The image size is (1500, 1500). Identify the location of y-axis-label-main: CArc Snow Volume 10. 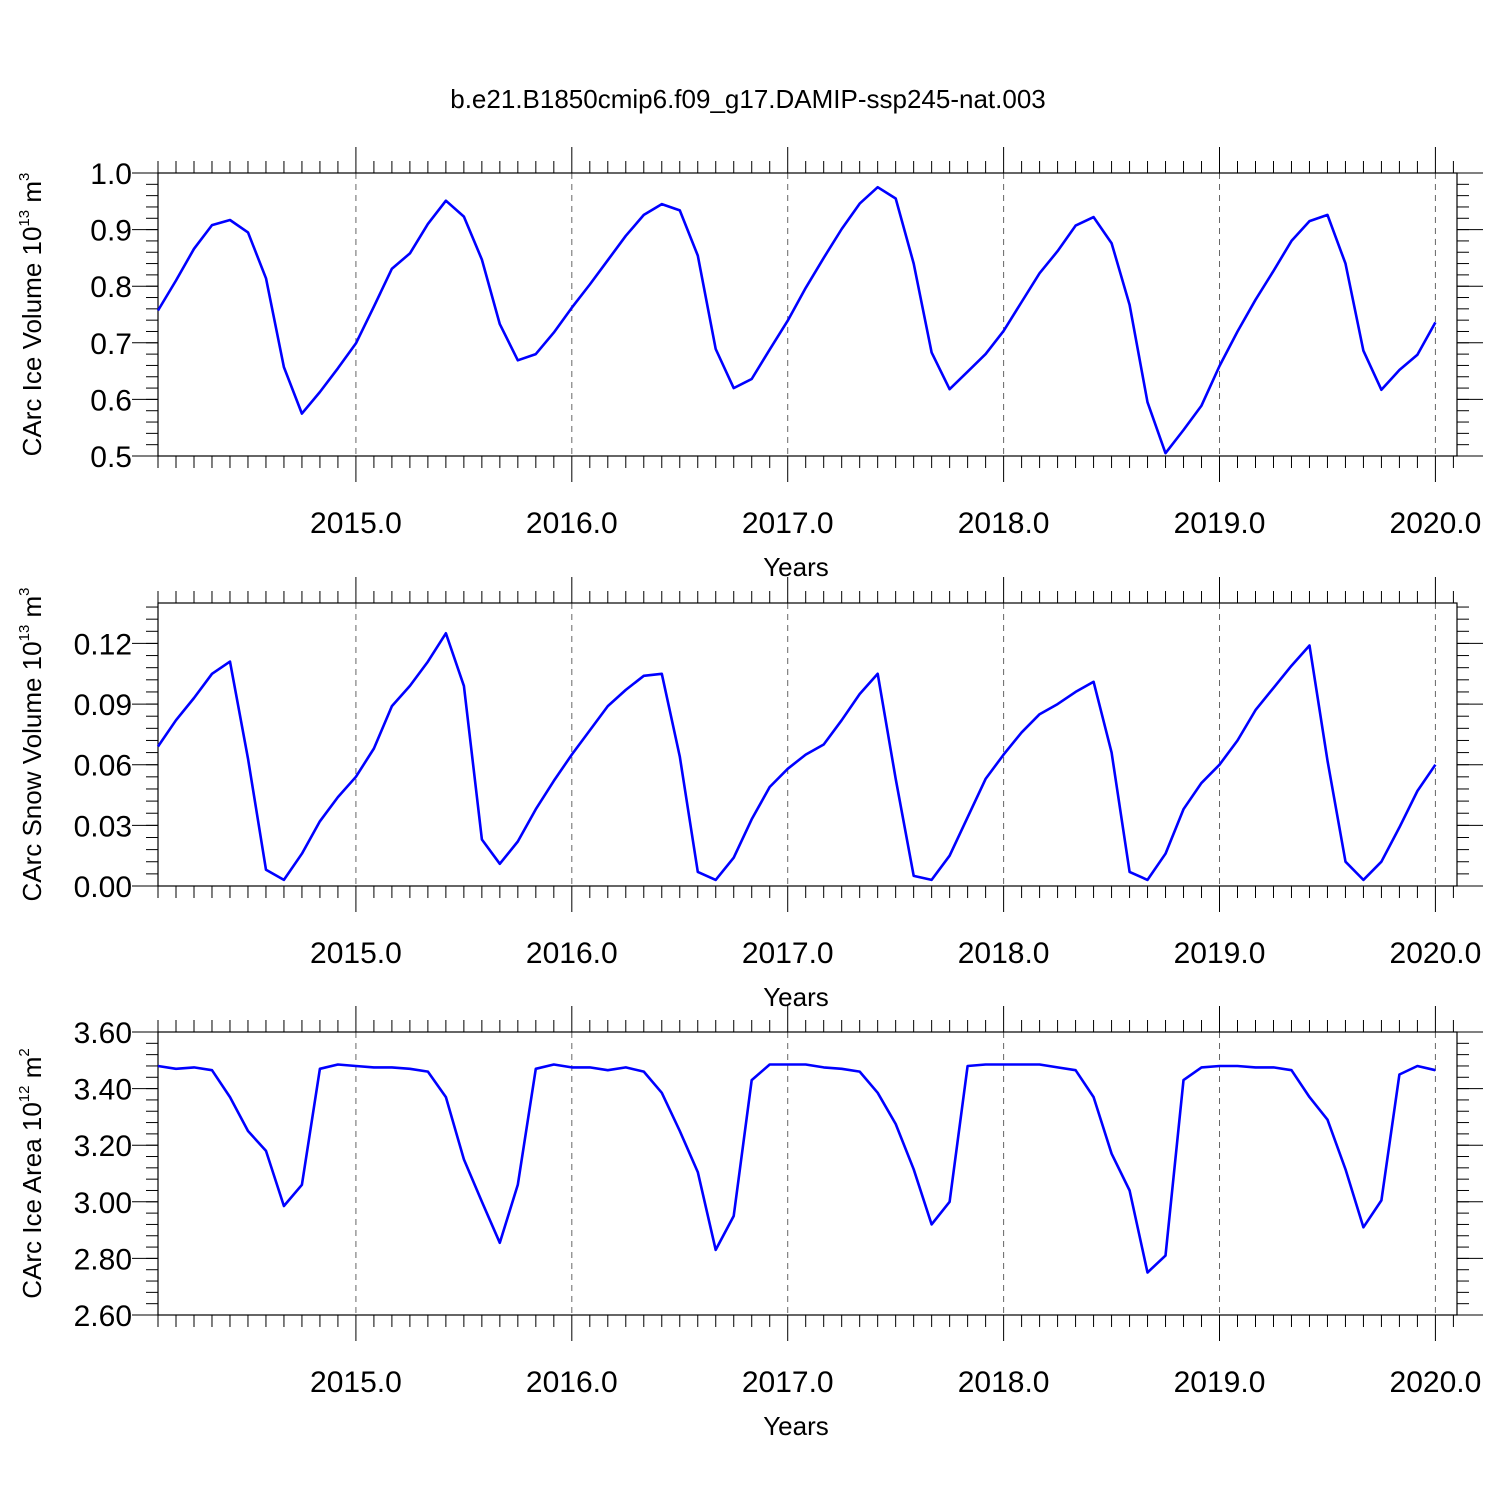
(32, 771).